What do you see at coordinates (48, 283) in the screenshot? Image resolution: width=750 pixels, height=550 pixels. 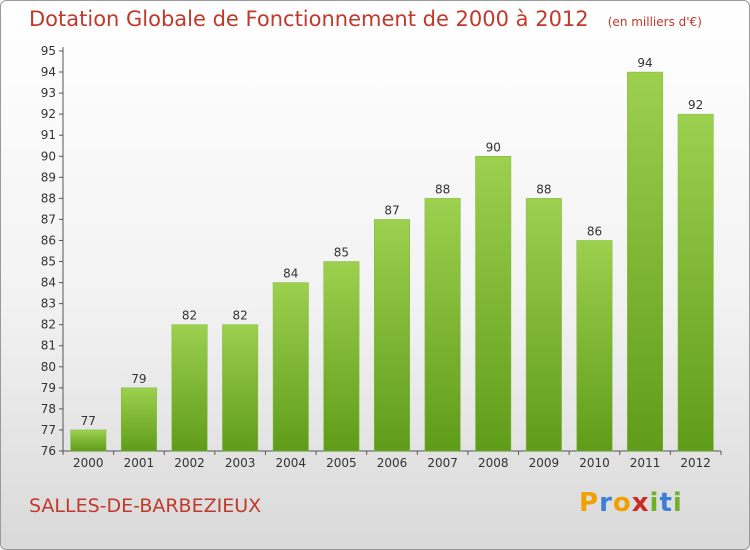 I see `y-tick-label: 84` at bounding box center [48, 283].